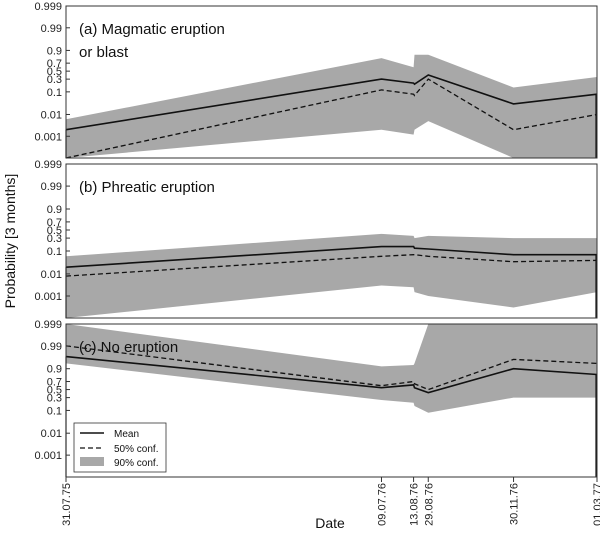 The height and width of the screenshot is (538, 600). I want to click on legend: Mean 50% conf. 90% conf., so click(120, 447).